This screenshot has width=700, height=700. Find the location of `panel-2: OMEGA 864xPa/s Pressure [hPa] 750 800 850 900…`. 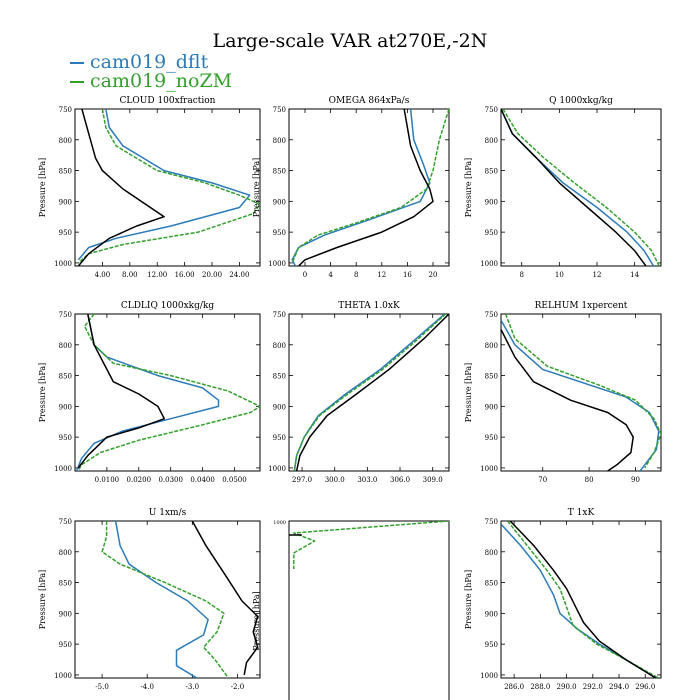

panel-2: OMEGA 864xPa/s Pressure [hPa] 750 800 850 900… is located at coordinates (351, 187).